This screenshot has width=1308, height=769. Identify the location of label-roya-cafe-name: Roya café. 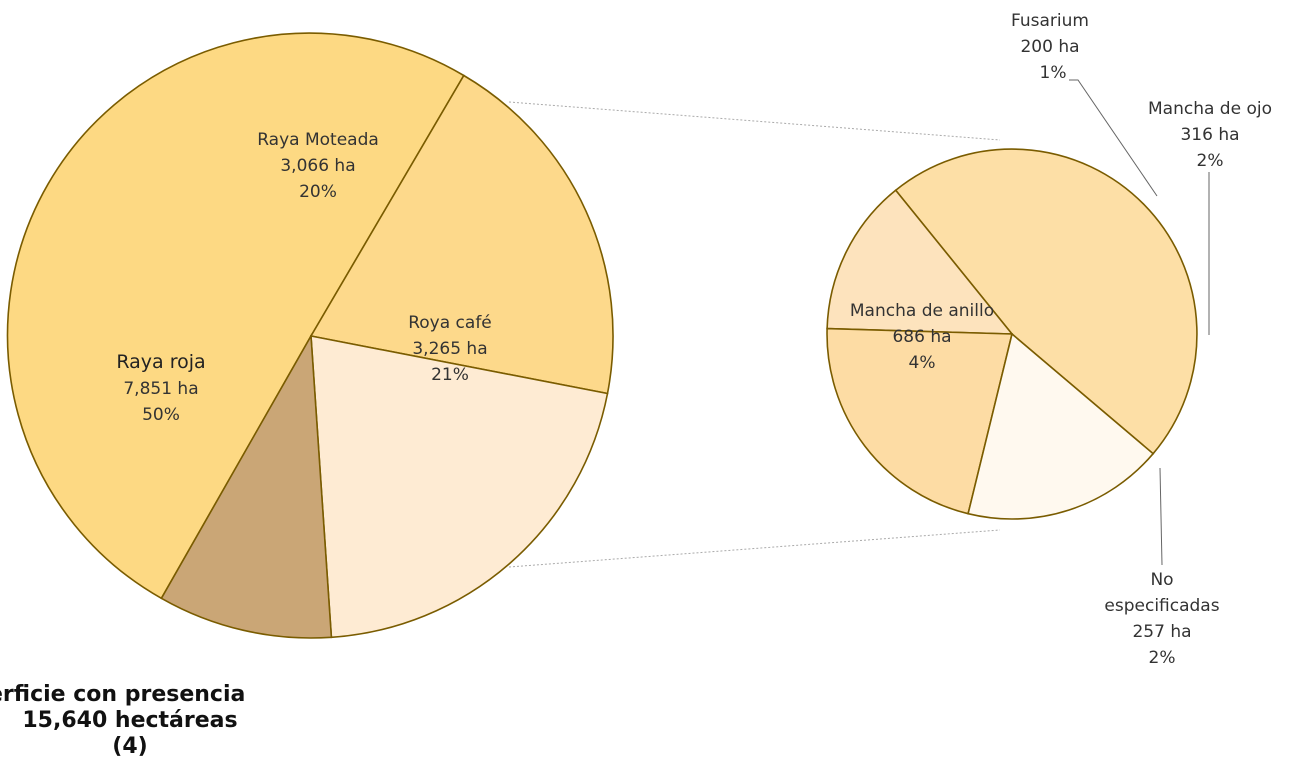
(450, 323).